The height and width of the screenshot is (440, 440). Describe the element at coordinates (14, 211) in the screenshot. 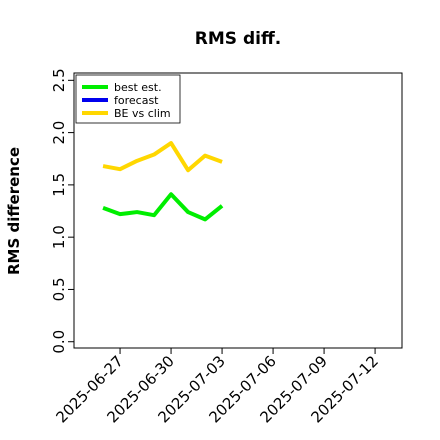

I see `y-axis-label: RMS difference` at that location.